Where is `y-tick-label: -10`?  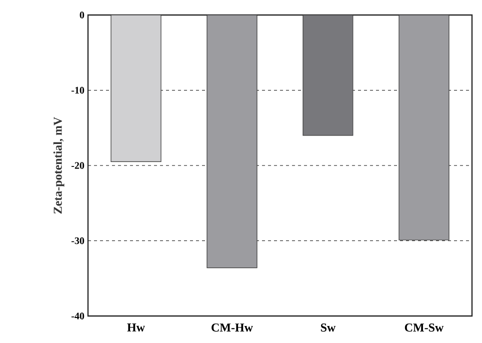 y-tick-label: -10 is located at coordinates (78, 90).